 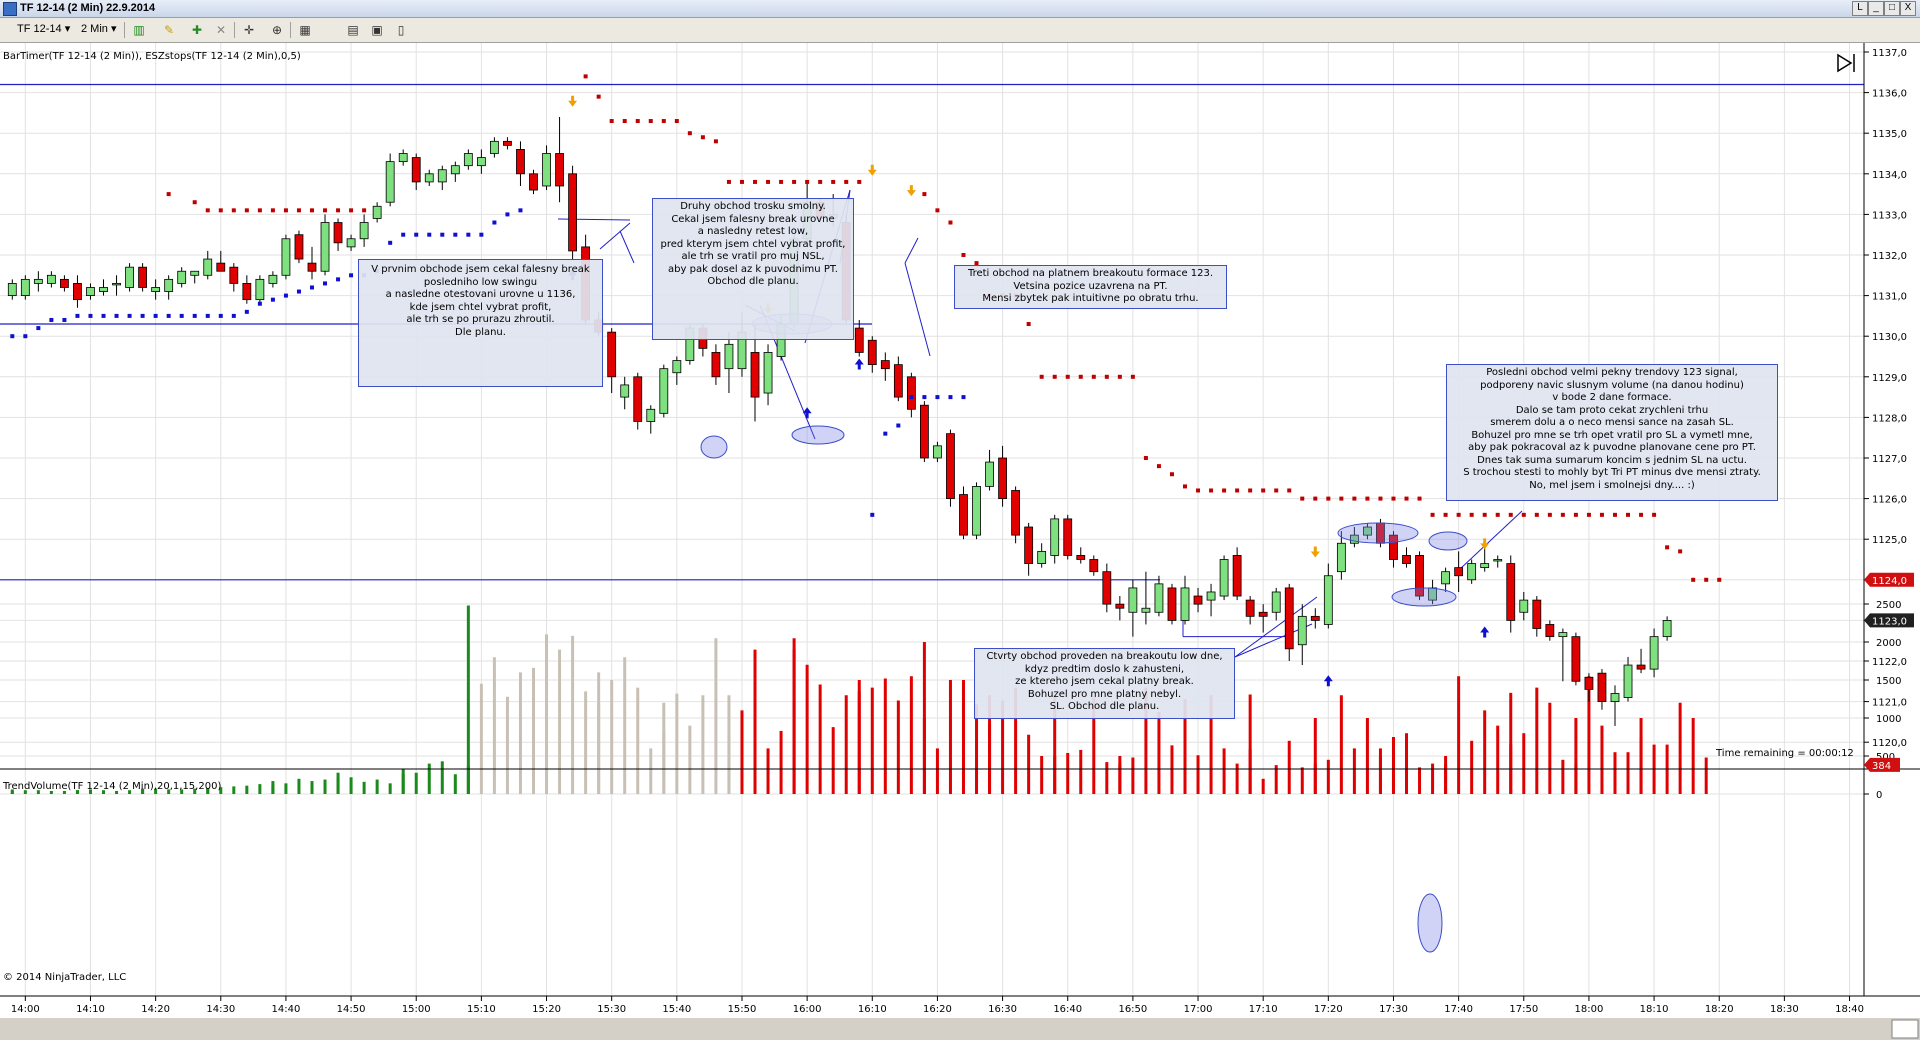 What do you see at coordinates (753, 244) in the screenshot?
I see `annotation-line: pred kterym jsem chtel vybrat profit,` at bounding box center [753, 244].